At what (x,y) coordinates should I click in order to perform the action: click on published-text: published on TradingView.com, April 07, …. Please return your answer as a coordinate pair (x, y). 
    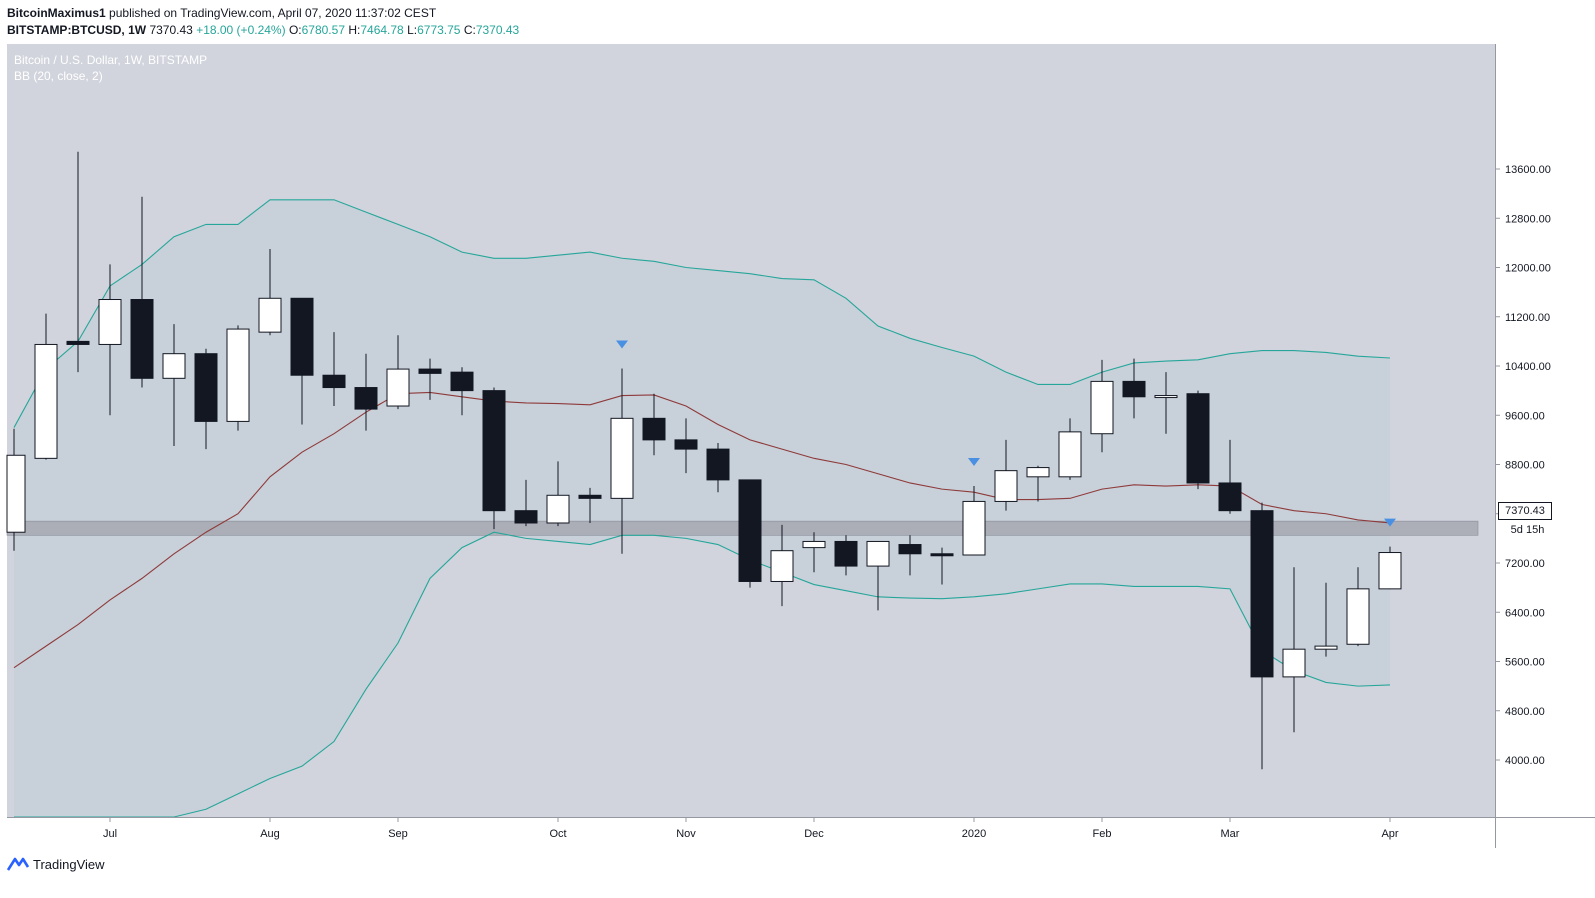
    Looking at the image, I should click on (273, 13).